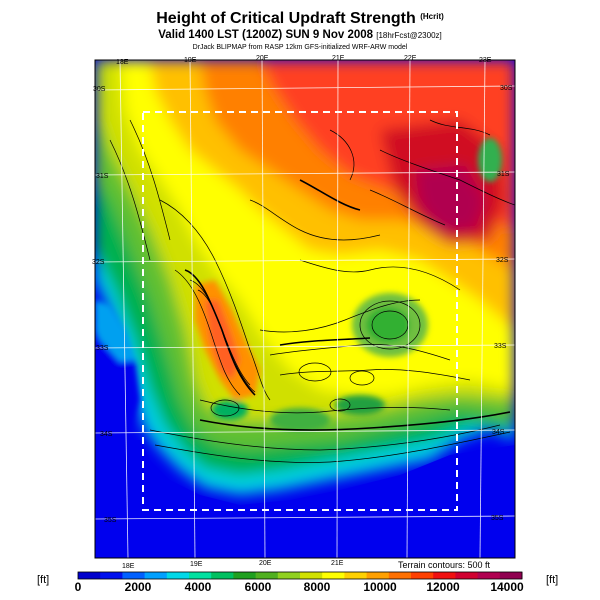 The width and height of the screenshot is (600, 600). I want to click on terrain-contour-note: Terrain contours: 500 ft, so click(444, 565).